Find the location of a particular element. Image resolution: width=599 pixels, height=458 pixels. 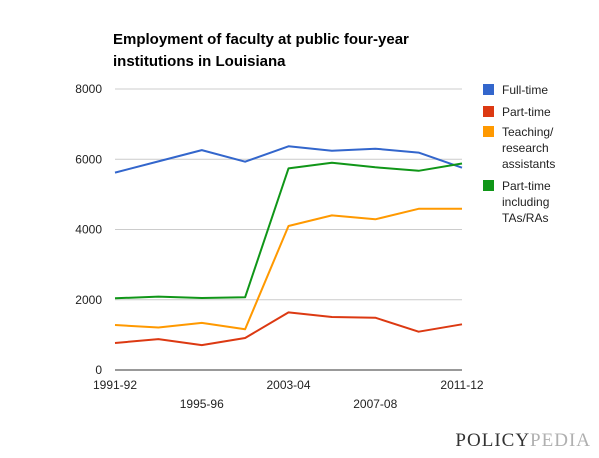

legend-label: assistants is located at coordinates (528, 164).